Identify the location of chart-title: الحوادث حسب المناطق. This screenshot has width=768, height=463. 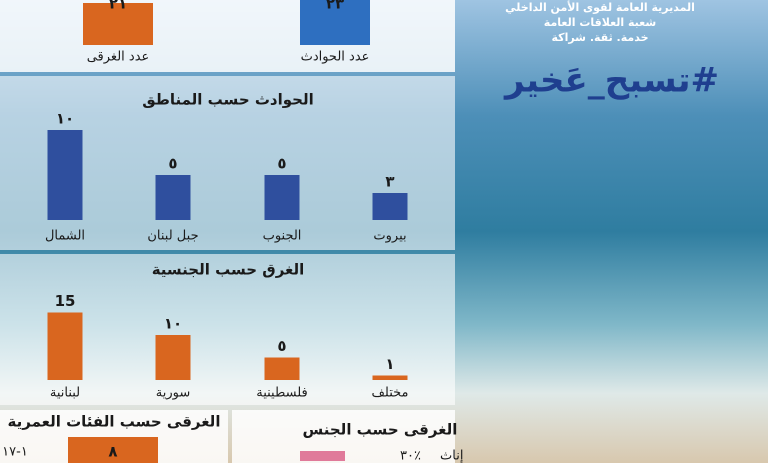
(228, 100).